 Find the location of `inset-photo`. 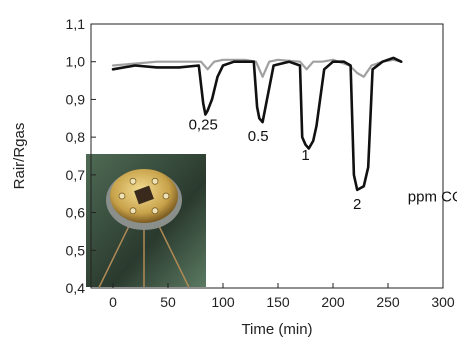

inset-photo is located at coordinates (146, 221).